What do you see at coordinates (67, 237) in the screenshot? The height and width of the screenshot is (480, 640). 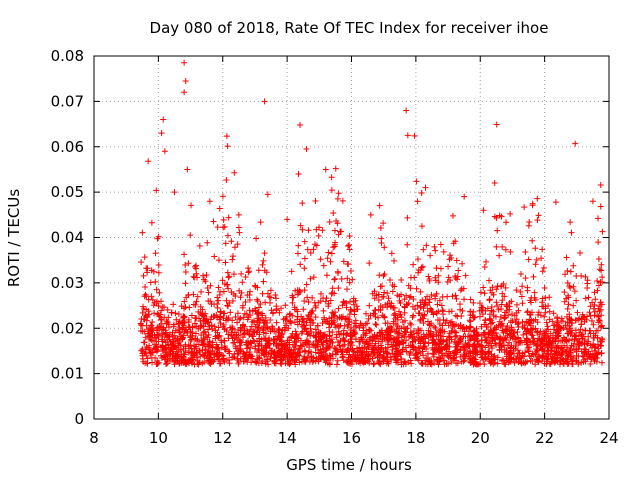 I see `y-tick-labels: 0 0.01 0.02 0.03 0.04 0.05 0.06 0.07 0.08` at bounding box center [67, 237].